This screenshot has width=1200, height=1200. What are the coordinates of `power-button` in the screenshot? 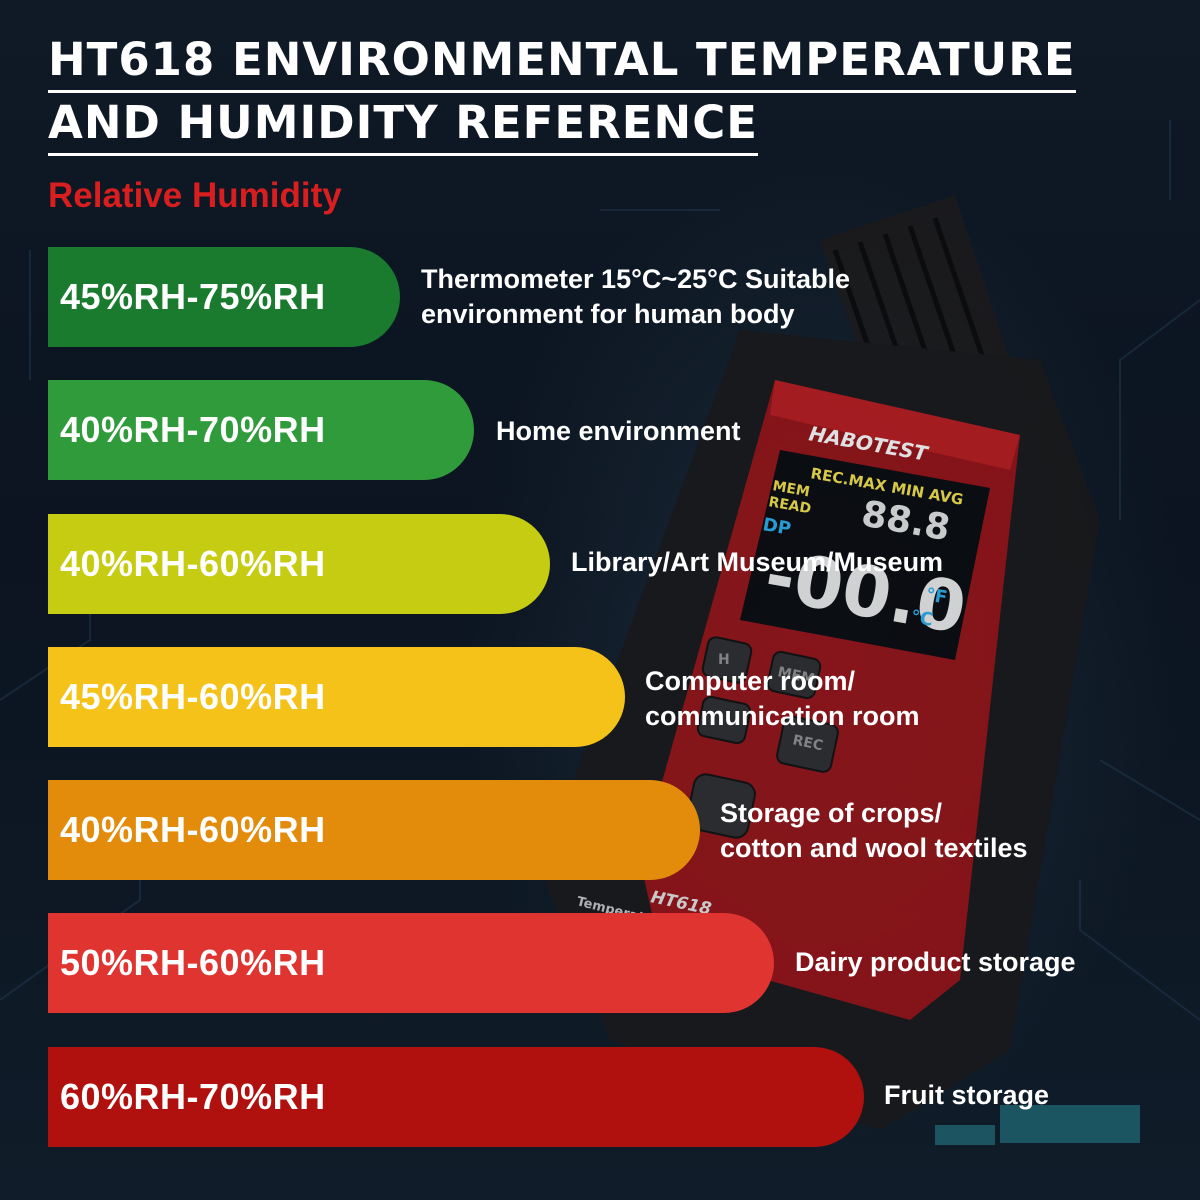 It's located at (721, 806).